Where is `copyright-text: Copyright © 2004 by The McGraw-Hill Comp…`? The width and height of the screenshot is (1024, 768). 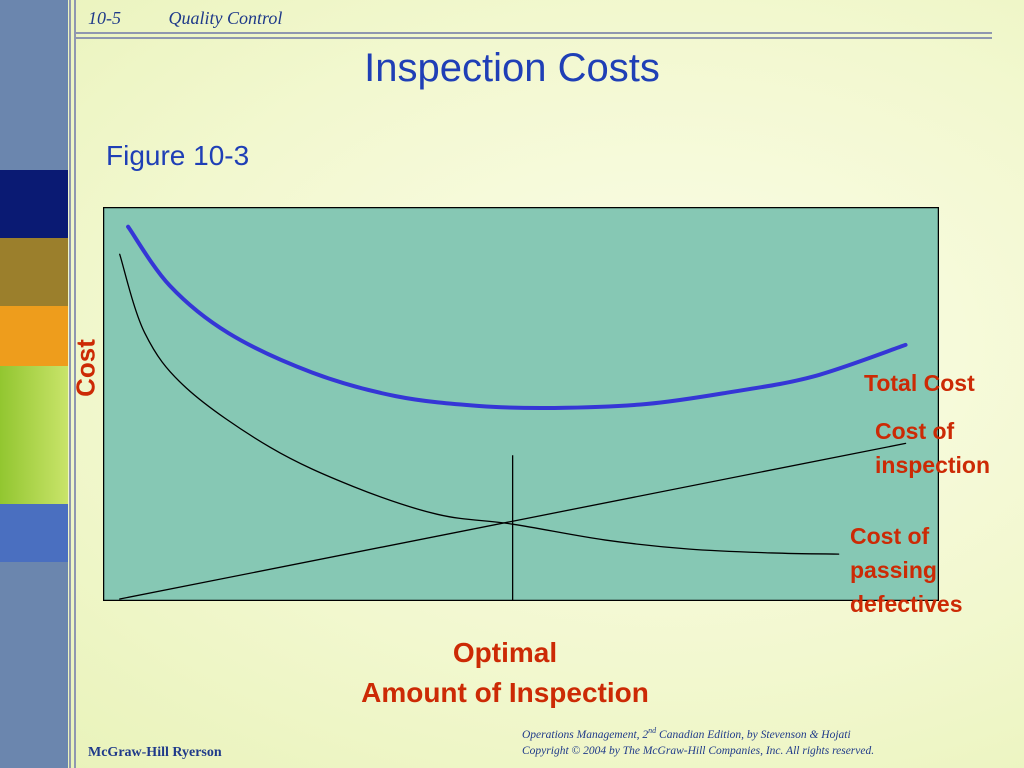 copyright-text: Copyright © 2004 by The McGraw-Hill Comp… is located at coordinates (698, 750).